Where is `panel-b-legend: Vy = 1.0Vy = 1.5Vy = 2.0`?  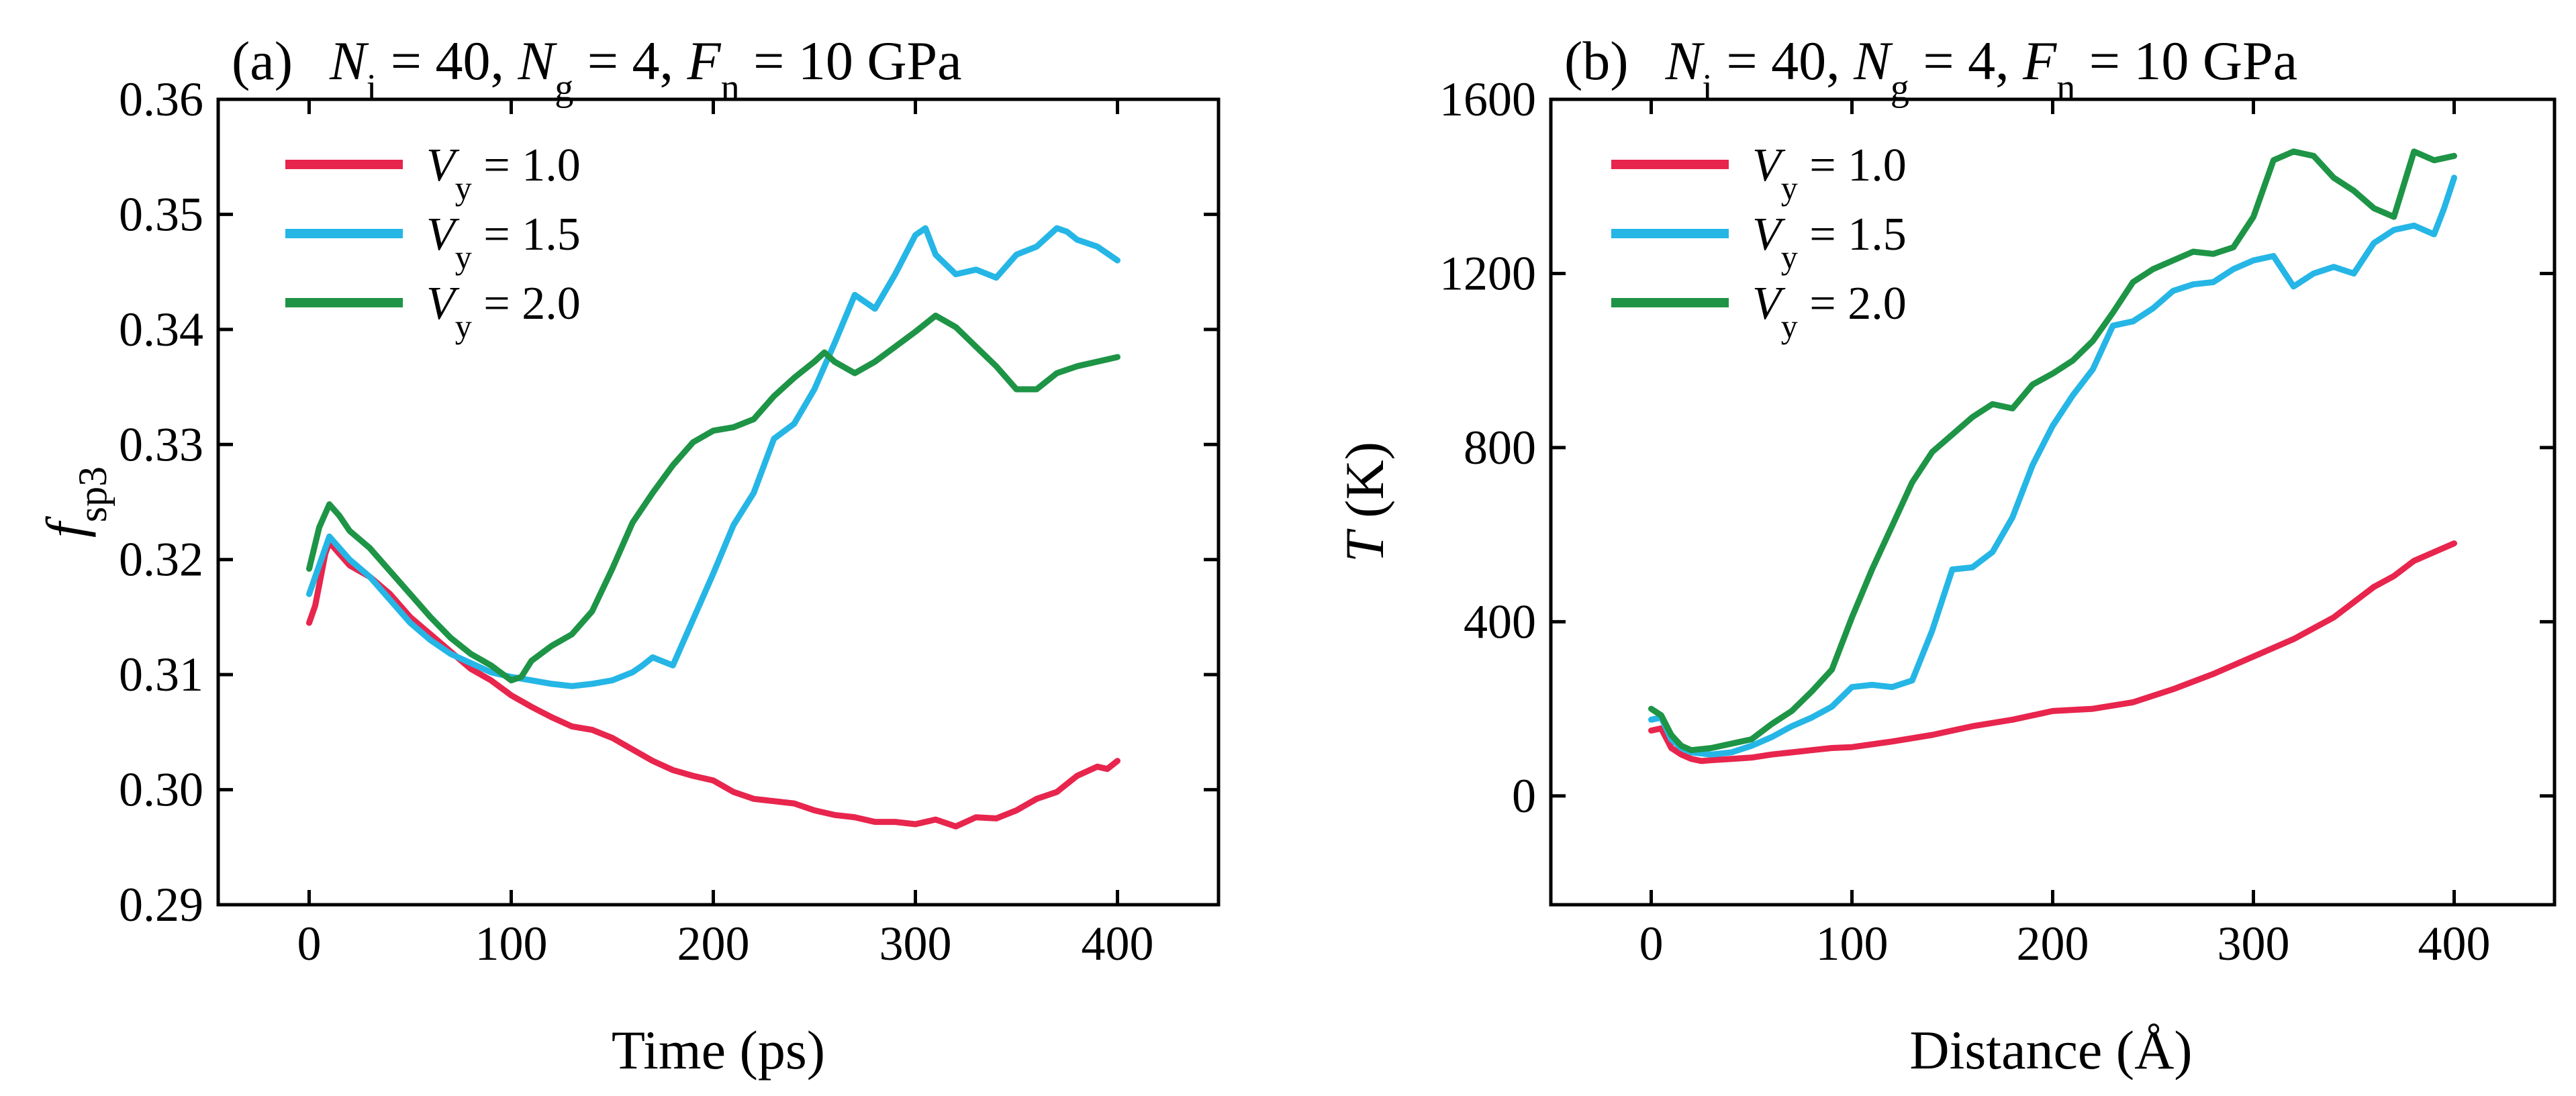 panel-b-legend: Vy = 1.0Vy = 1.5Vy = 2.0 is located at coordinates (1759, 242).